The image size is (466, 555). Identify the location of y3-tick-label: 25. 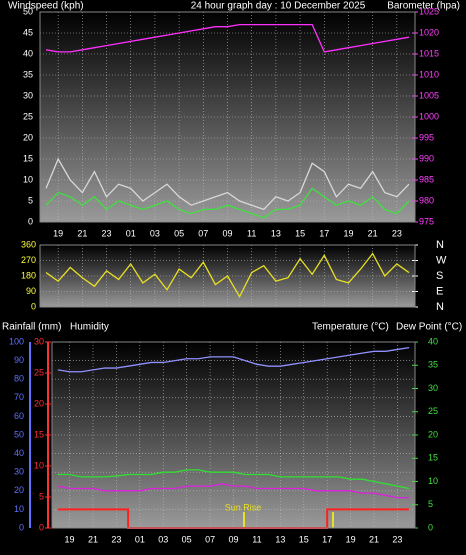
(433, 411).